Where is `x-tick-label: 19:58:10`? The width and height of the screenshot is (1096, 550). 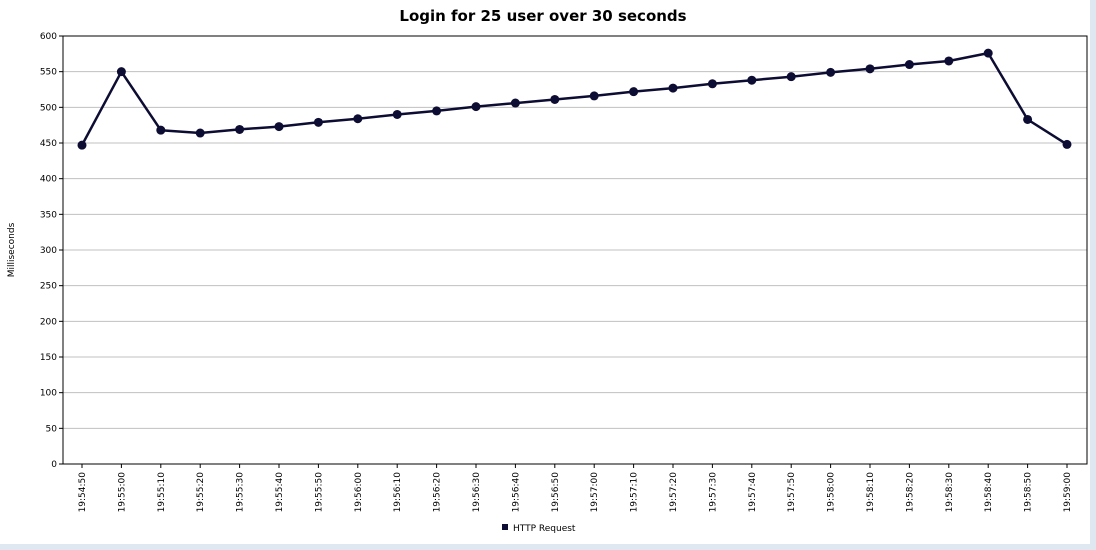
x-tick-label: 19:58:10 is located at coordinates (871, 492).